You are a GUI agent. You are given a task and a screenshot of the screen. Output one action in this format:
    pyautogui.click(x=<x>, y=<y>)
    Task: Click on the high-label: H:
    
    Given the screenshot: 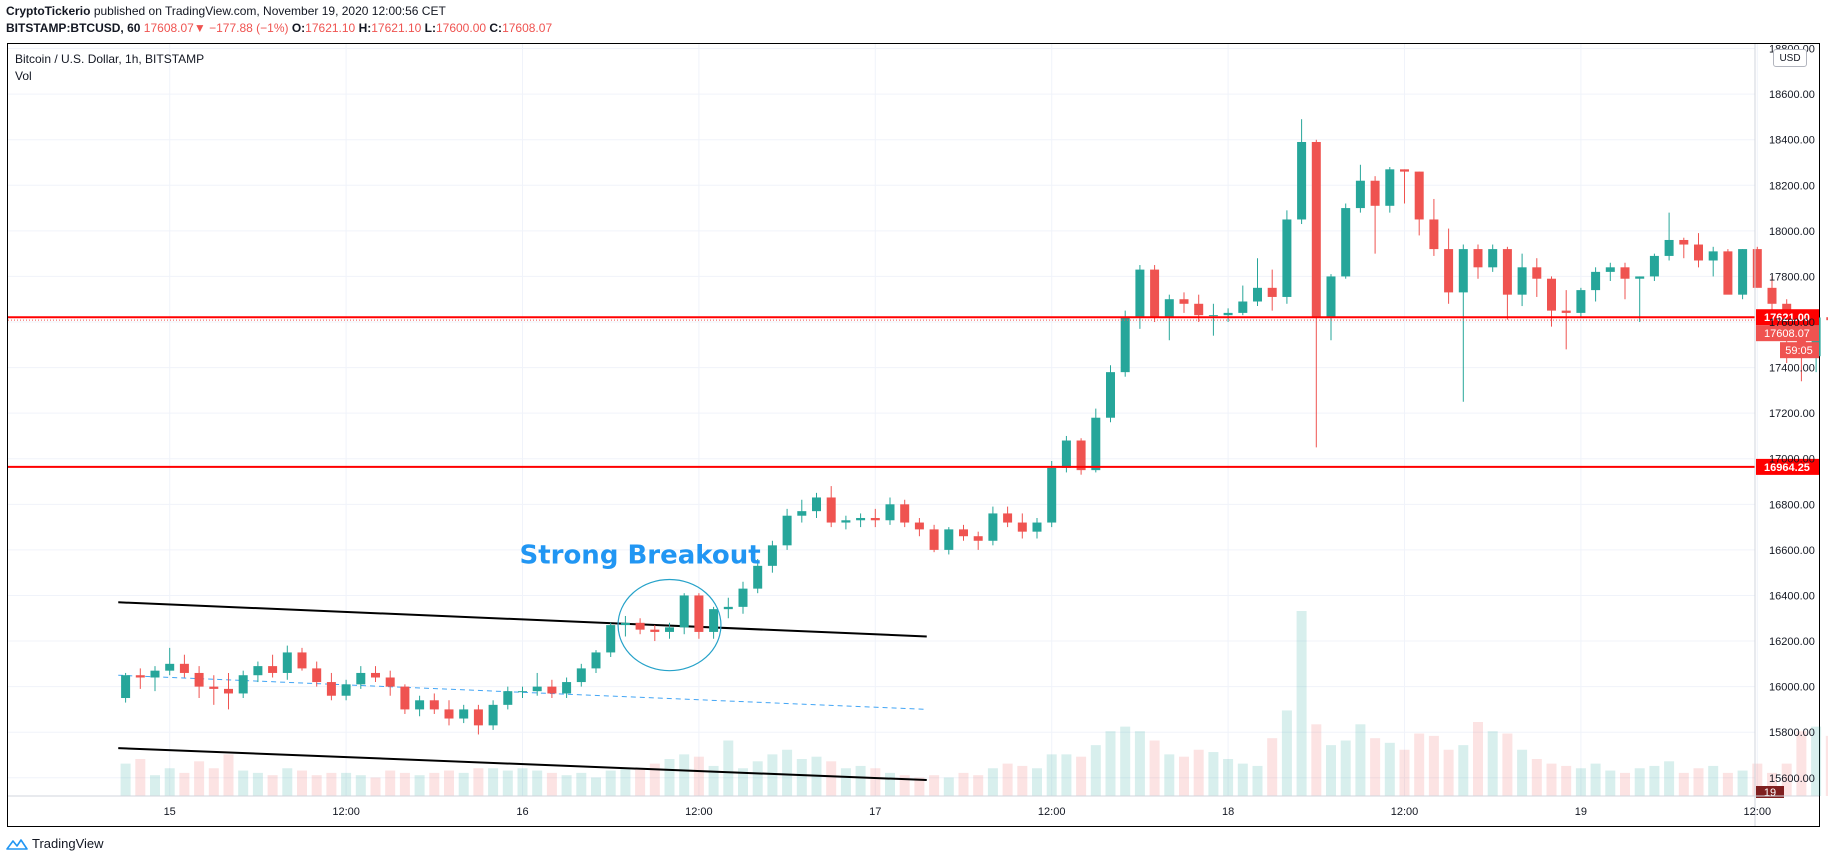 What is the action you would take?
    pyautogui.click(x=365, y=28)
    